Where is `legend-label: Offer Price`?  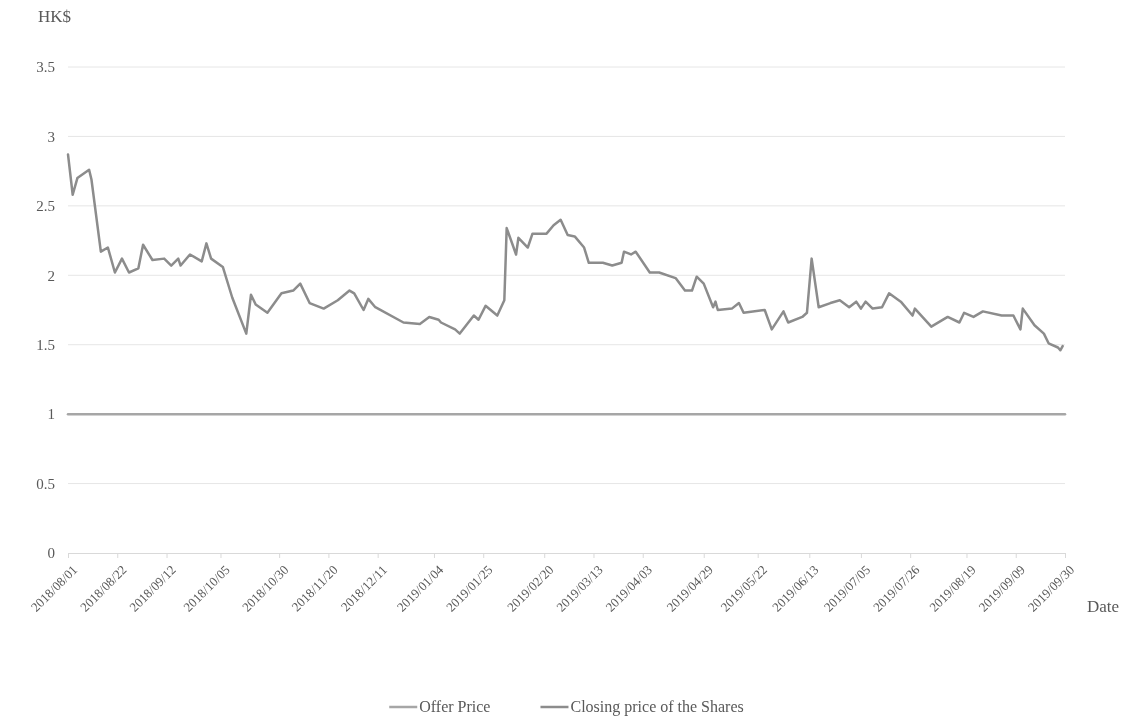
legend-label: Offer Price is located at coordinates (455, 706).